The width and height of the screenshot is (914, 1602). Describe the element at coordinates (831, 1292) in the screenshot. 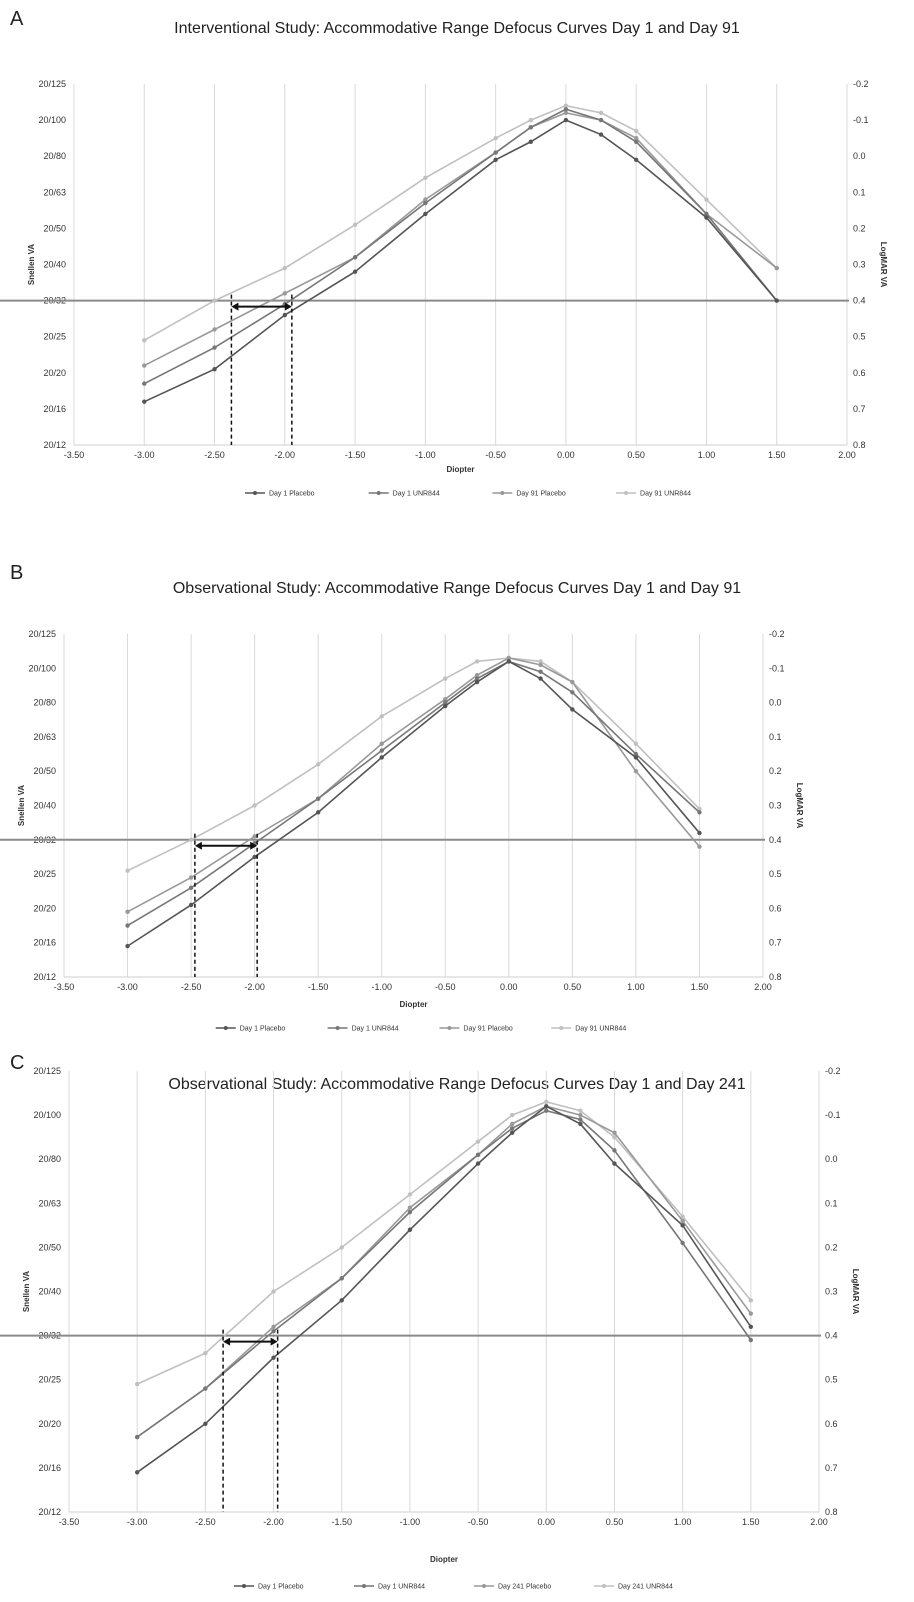

I see `y-right-tick-label: 0.3` at that location.